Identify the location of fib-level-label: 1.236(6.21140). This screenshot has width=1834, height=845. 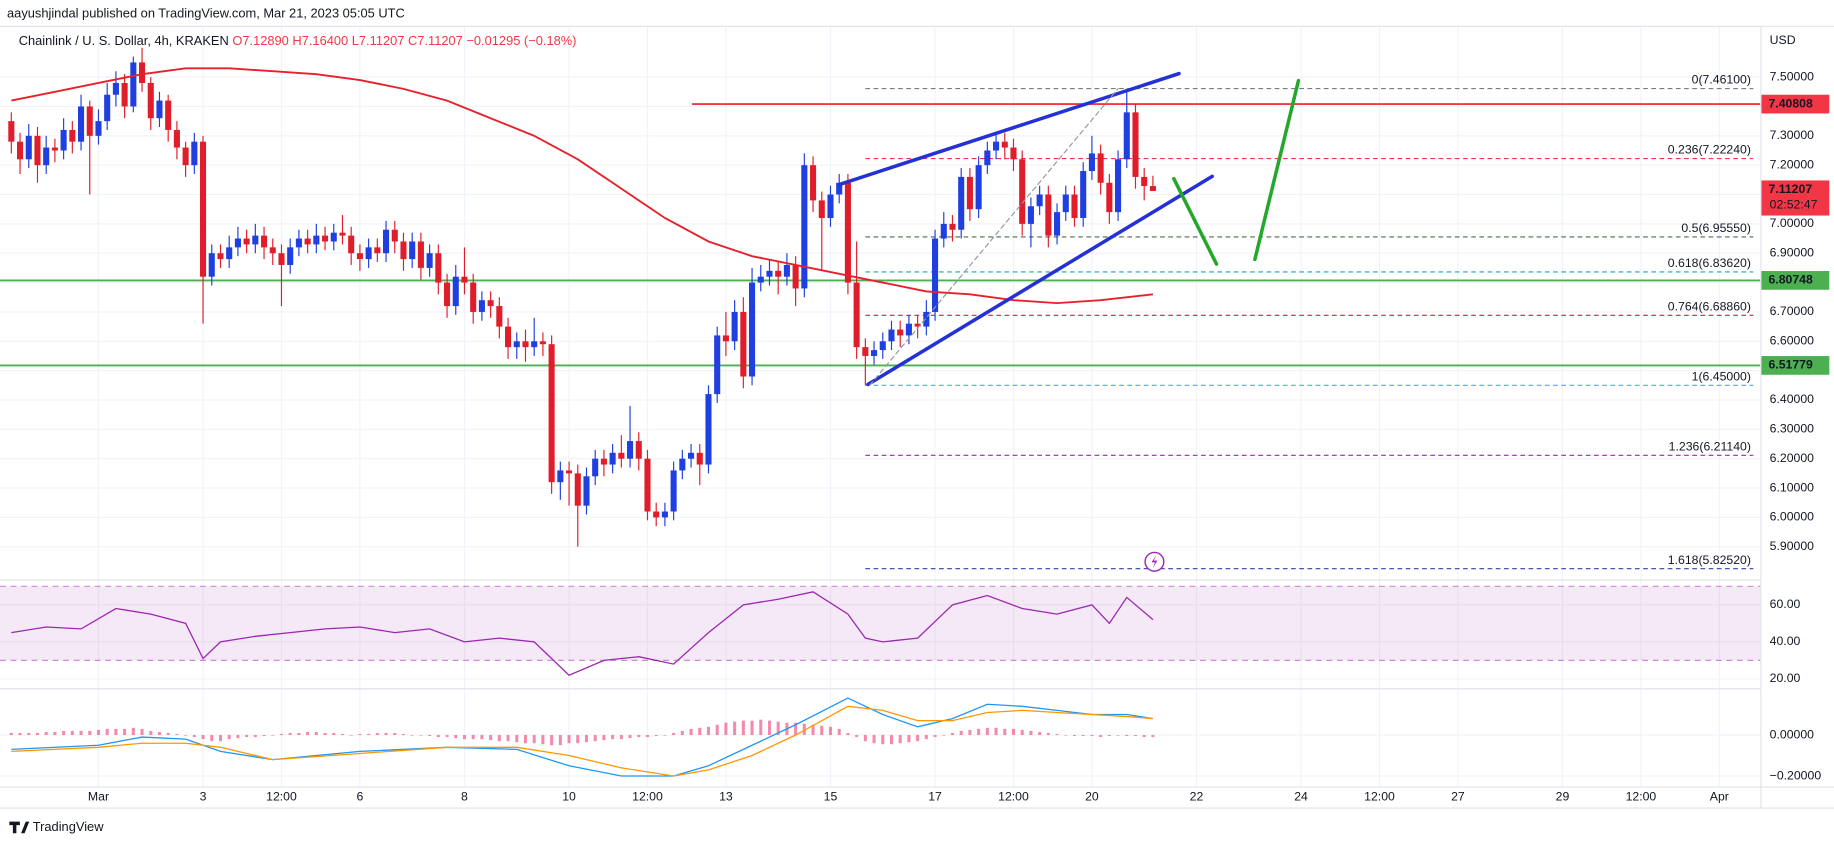
(1710, 446).